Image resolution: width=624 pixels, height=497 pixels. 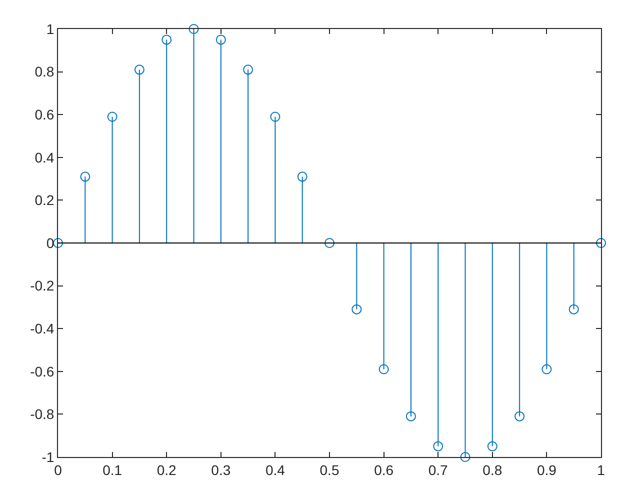 I want to click on y-tick-label: 0.8, so click(x=44, y=72).